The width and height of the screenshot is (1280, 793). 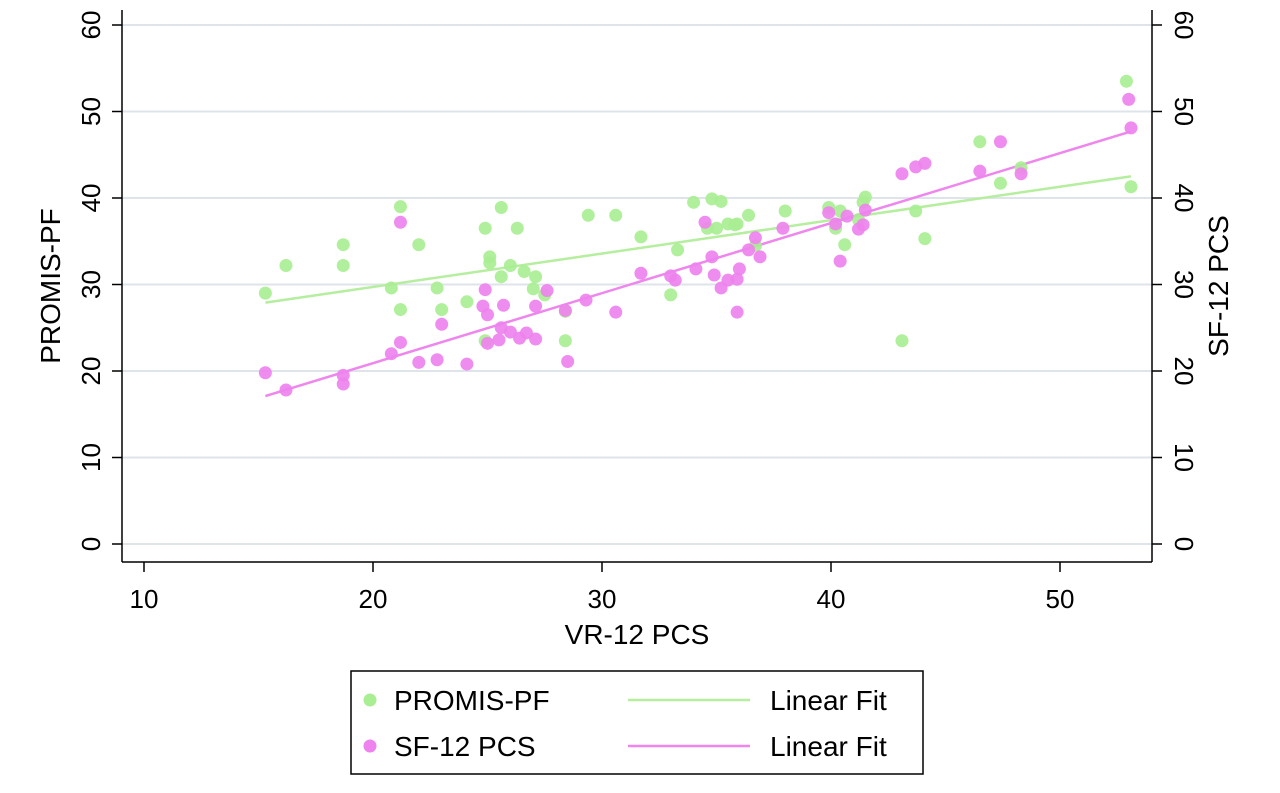 What do you see at coordinates (698, 239) in the screenshot?
I see `fit-line-promis` at bounding box center [698, 239].